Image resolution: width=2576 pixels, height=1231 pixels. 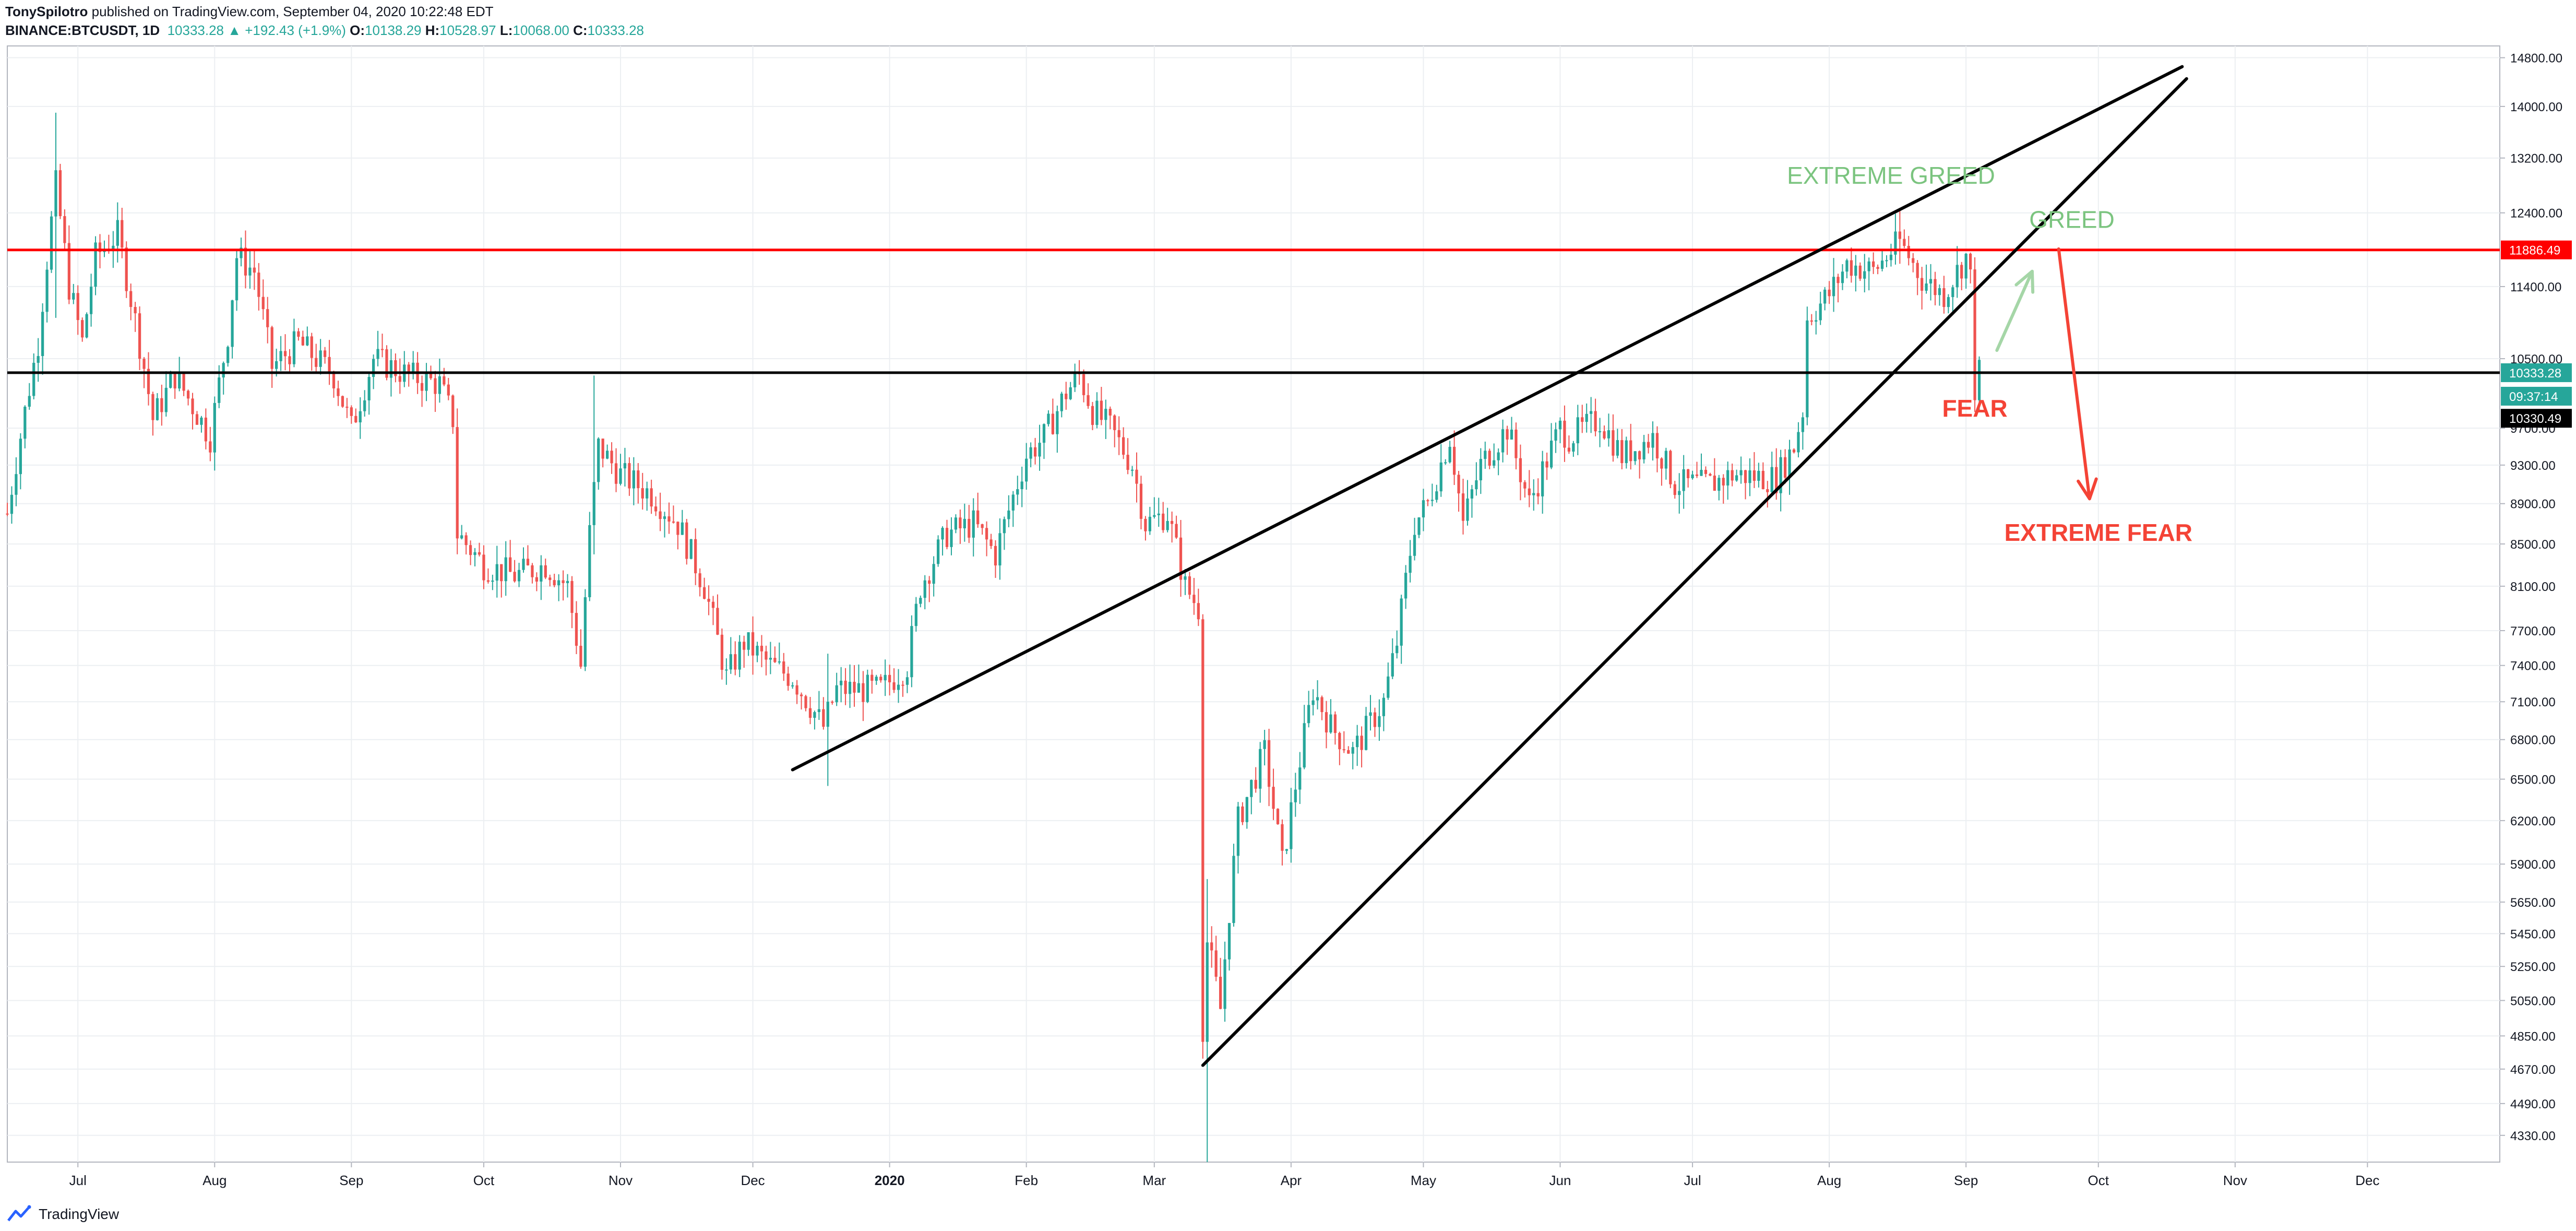 I want to click on y-tick-label: 11400.00, so click(x=2536, y=287).